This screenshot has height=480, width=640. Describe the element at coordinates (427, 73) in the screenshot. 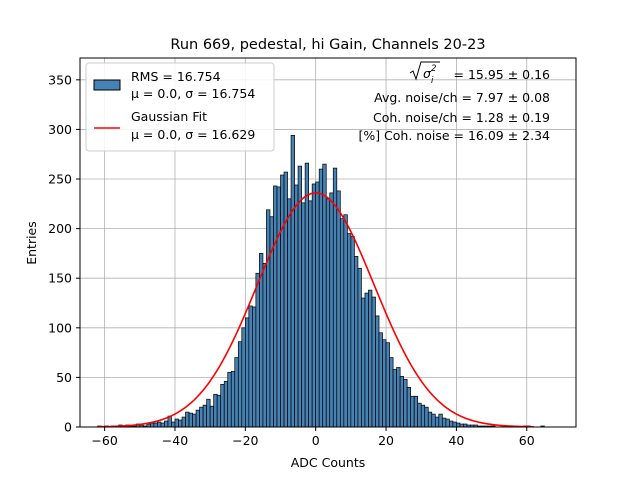

I see `svg-text: σ` at that location.